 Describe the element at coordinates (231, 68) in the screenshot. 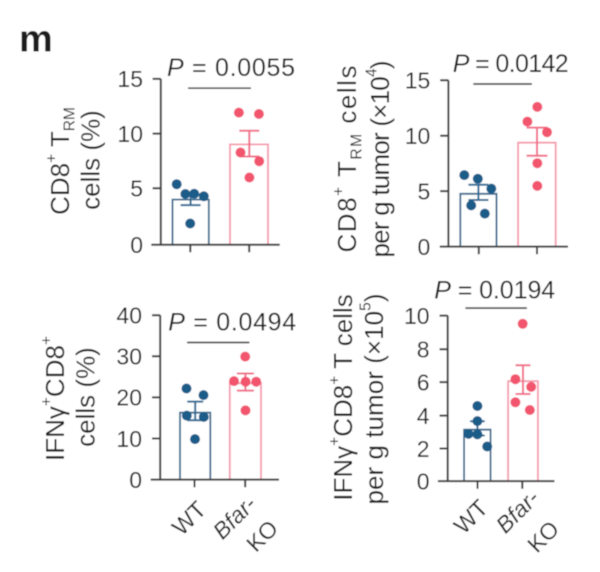

I see `svg-text: P = 0.0055` at that location.